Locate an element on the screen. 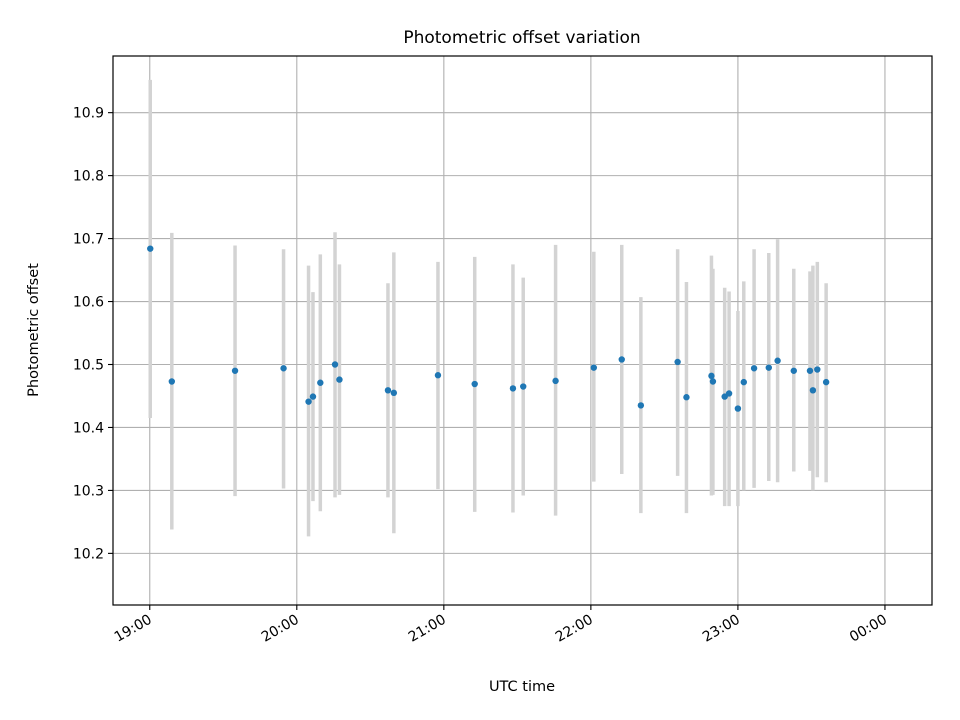  y-axis-label: Photometric offset is located at coordinates (34, 330).